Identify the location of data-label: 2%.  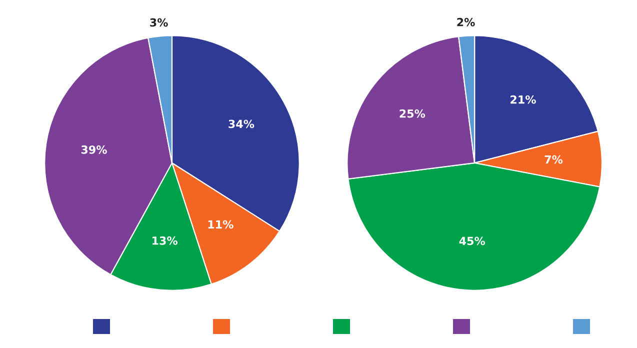
(466, 22).